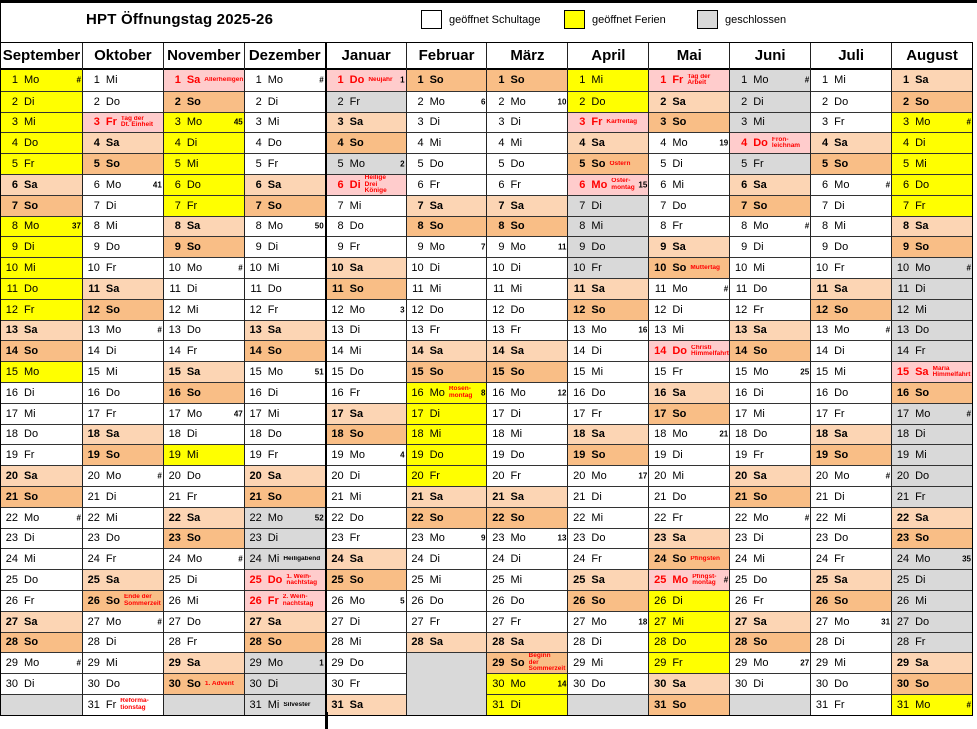 This screenshot has height=729, width=977. Describe the element at coordinates (446, 371) in the screenshot. I see `day-cell: 15 So` at that location.